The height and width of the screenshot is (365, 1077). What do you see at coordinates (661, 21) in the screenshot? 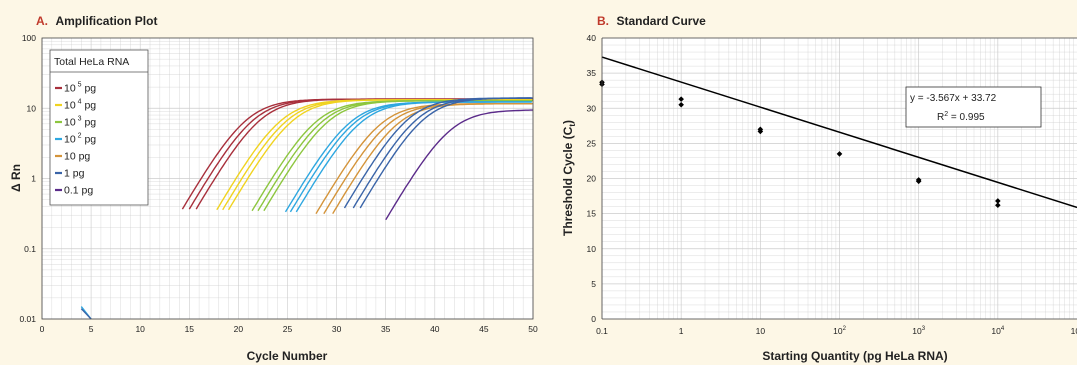
I see `panel-b-title-text: Standard Curve` at bounding box center [661, 21].